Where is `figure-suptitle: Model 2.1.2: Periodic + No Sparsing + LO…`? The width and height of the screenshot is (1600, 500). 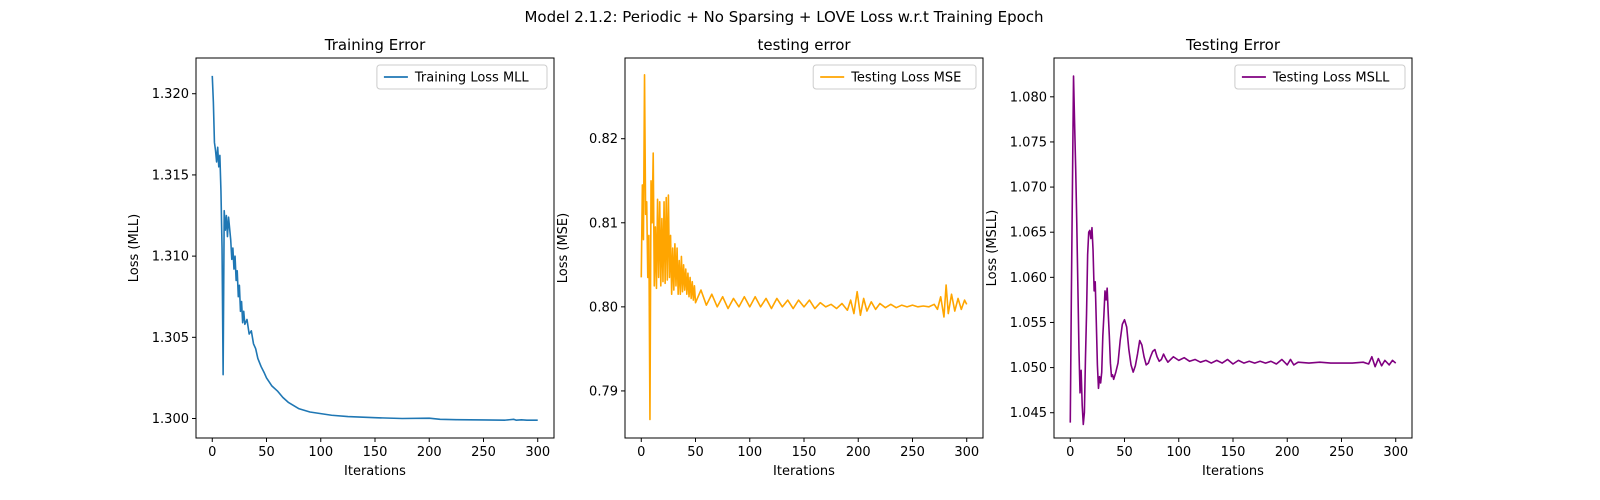
figure-suptitle: Model 2.1.2: Periodic + No Sparsing + LO… is located at coordinates (783, 17).